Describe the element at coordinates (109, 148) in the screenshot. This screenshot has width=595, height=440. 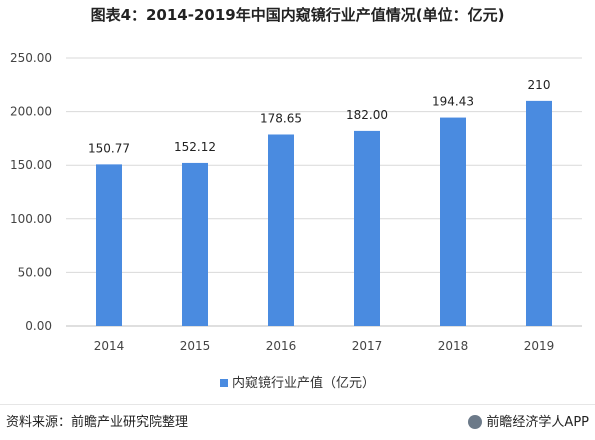
I see `data-label: 150.77` at that location.